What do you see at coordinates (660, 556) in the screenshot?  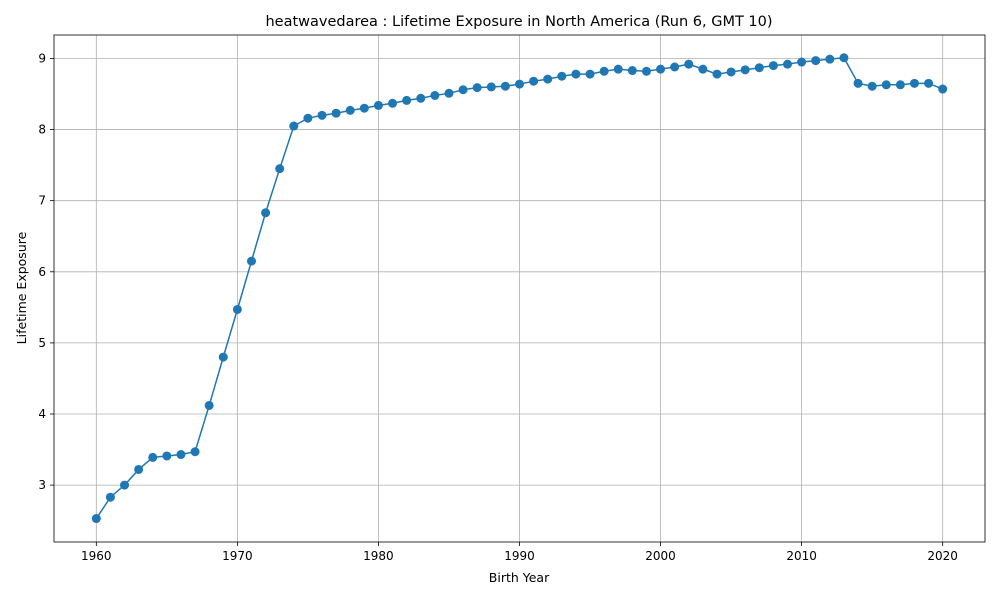 I see `x-tick-label: 2000` at bounding box center [660, 556].